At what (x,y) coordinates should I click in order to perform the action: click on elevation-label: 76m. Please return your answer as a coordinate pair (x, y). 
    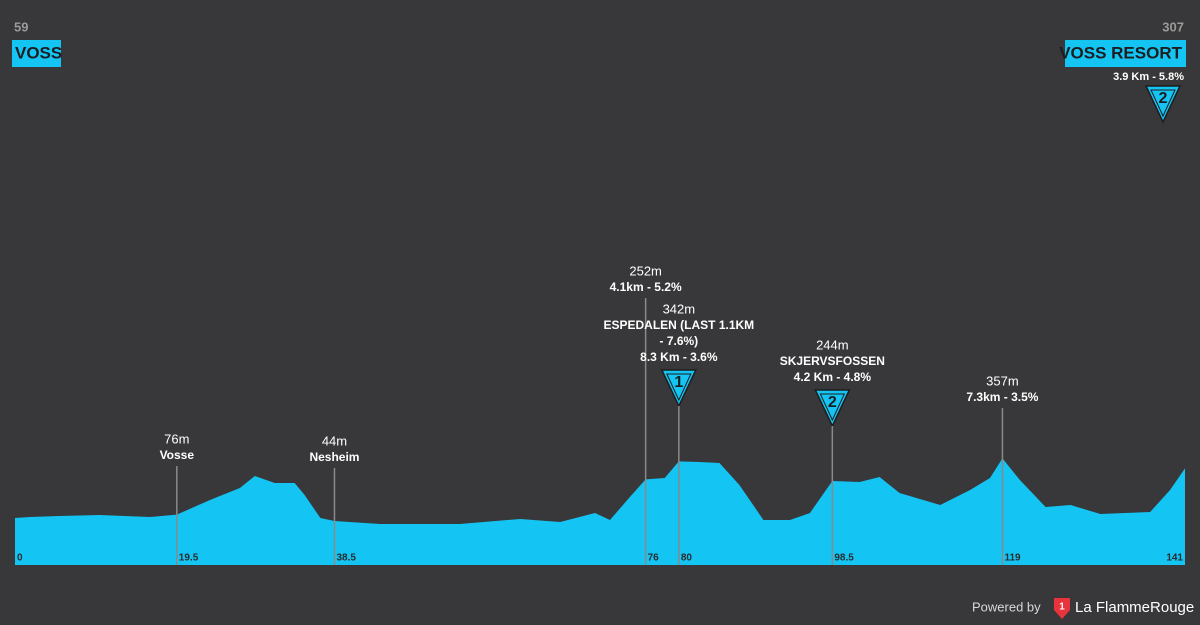
    Looking at the image, I should click on (176, 438).